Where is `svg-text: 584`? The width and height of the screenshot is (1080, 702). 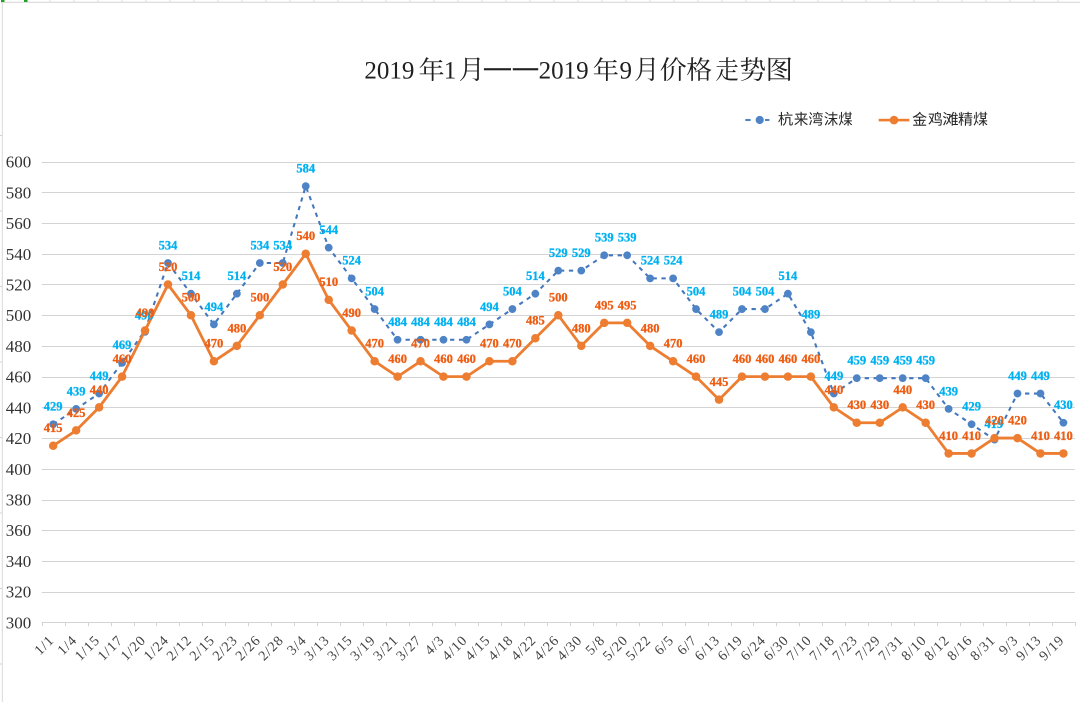
svg-text: 584 is located at coordinates (306, 169).